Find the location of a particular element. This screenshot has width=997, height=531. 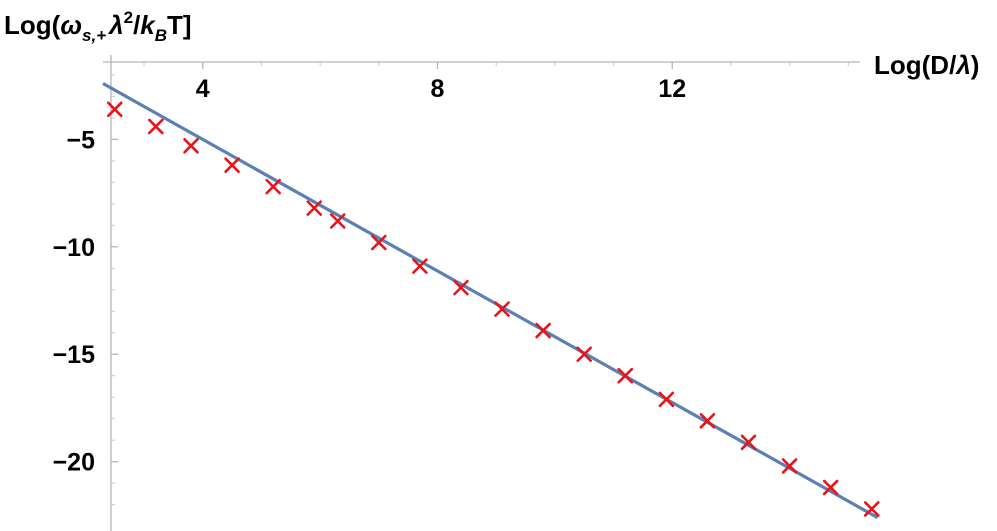

y-tick-label: −20 is located at coordinates (74, 463).